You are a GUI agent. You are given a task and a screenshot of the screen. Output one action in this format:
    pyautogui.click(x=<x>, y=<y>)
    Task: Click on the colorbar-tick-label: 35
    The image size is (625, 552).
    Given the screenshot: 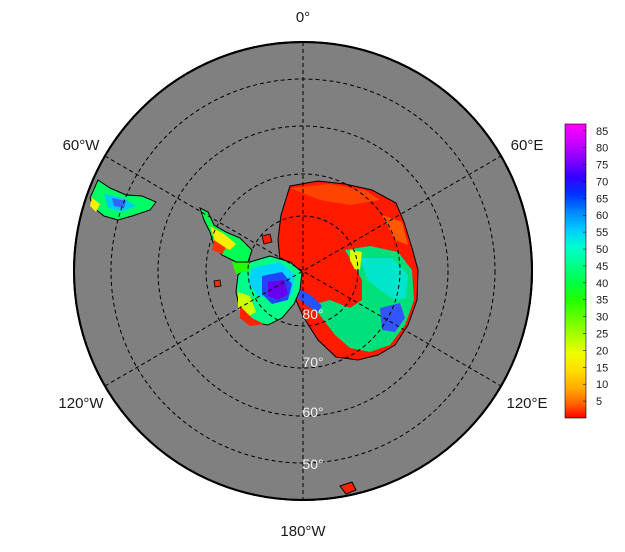 What is the action you would take?
    pyautogui.click(x=602, y=301)
    